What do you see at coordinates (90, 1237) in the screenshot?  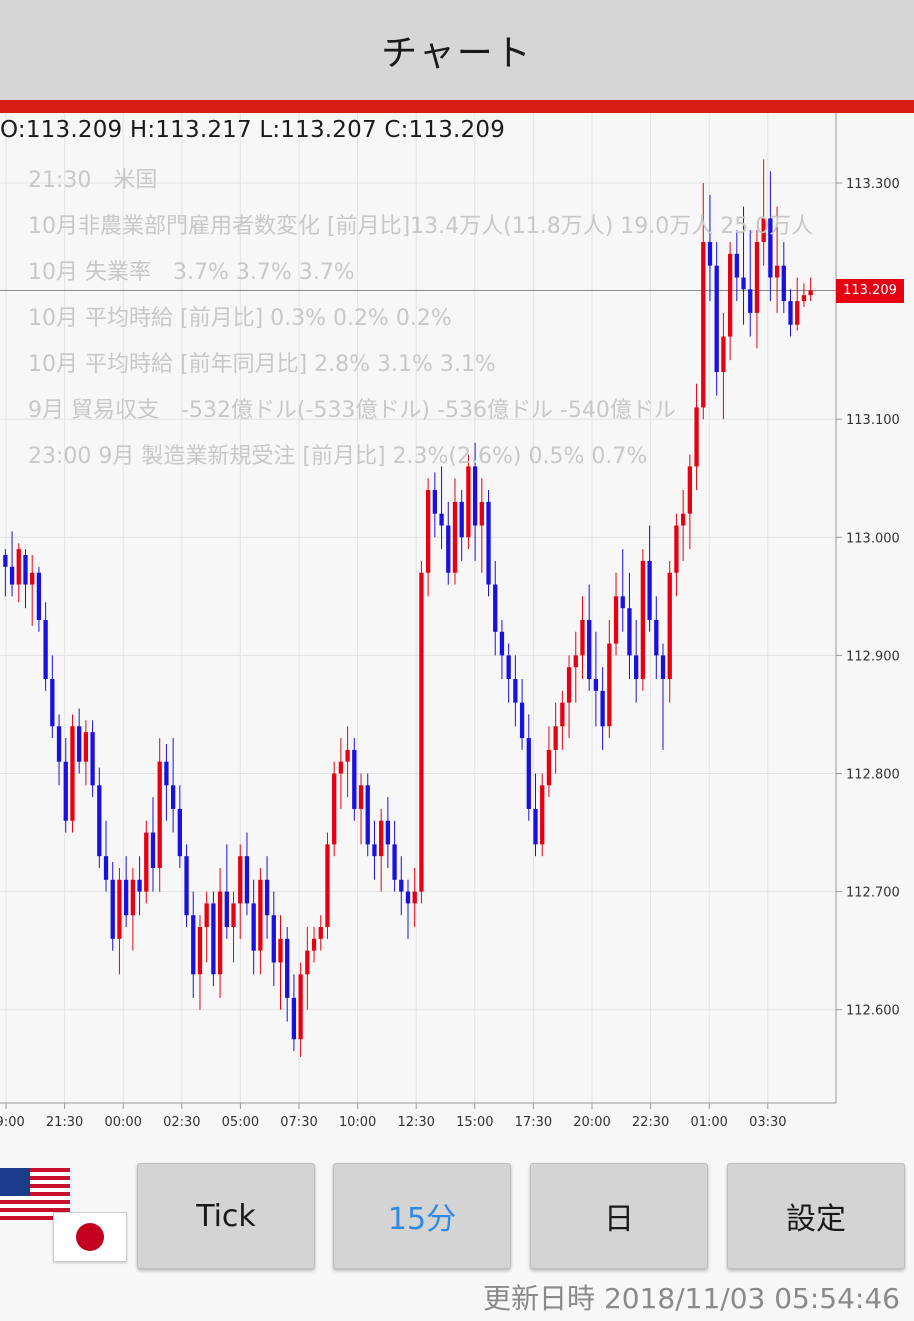 I see `jp-flag-icon` at bounding box center [90, 1237].